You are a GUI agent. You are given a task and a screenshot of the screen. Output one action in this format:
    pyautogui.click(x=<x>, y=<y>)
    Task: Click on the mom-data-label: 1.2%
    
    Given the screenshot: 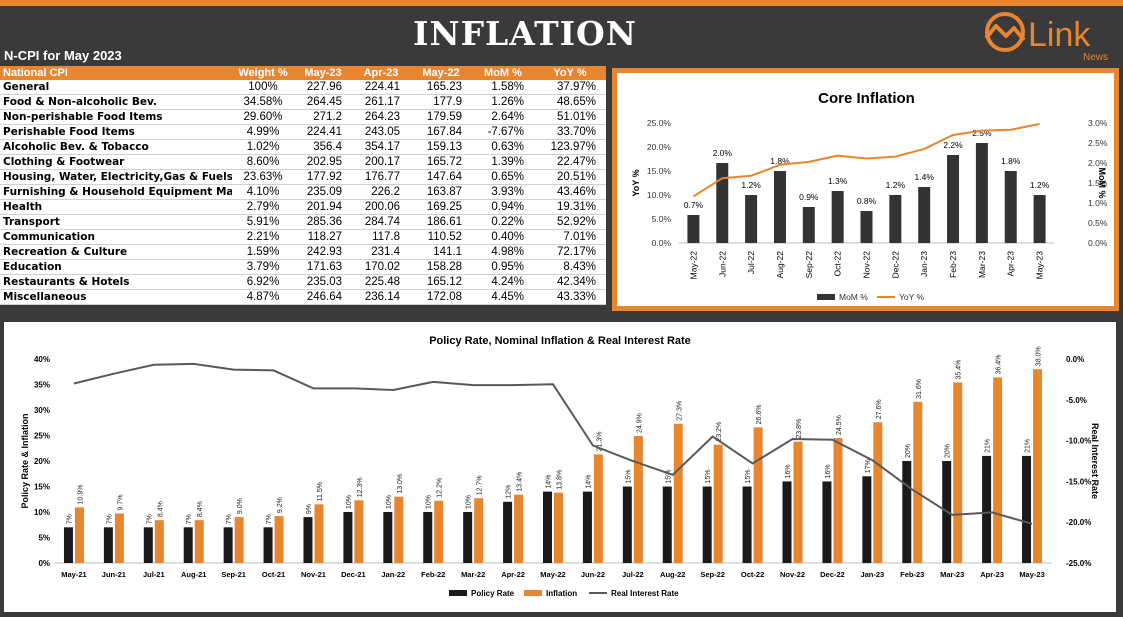 What is the action you would take?
    pyautogui.click(x=1040, y=185)
    